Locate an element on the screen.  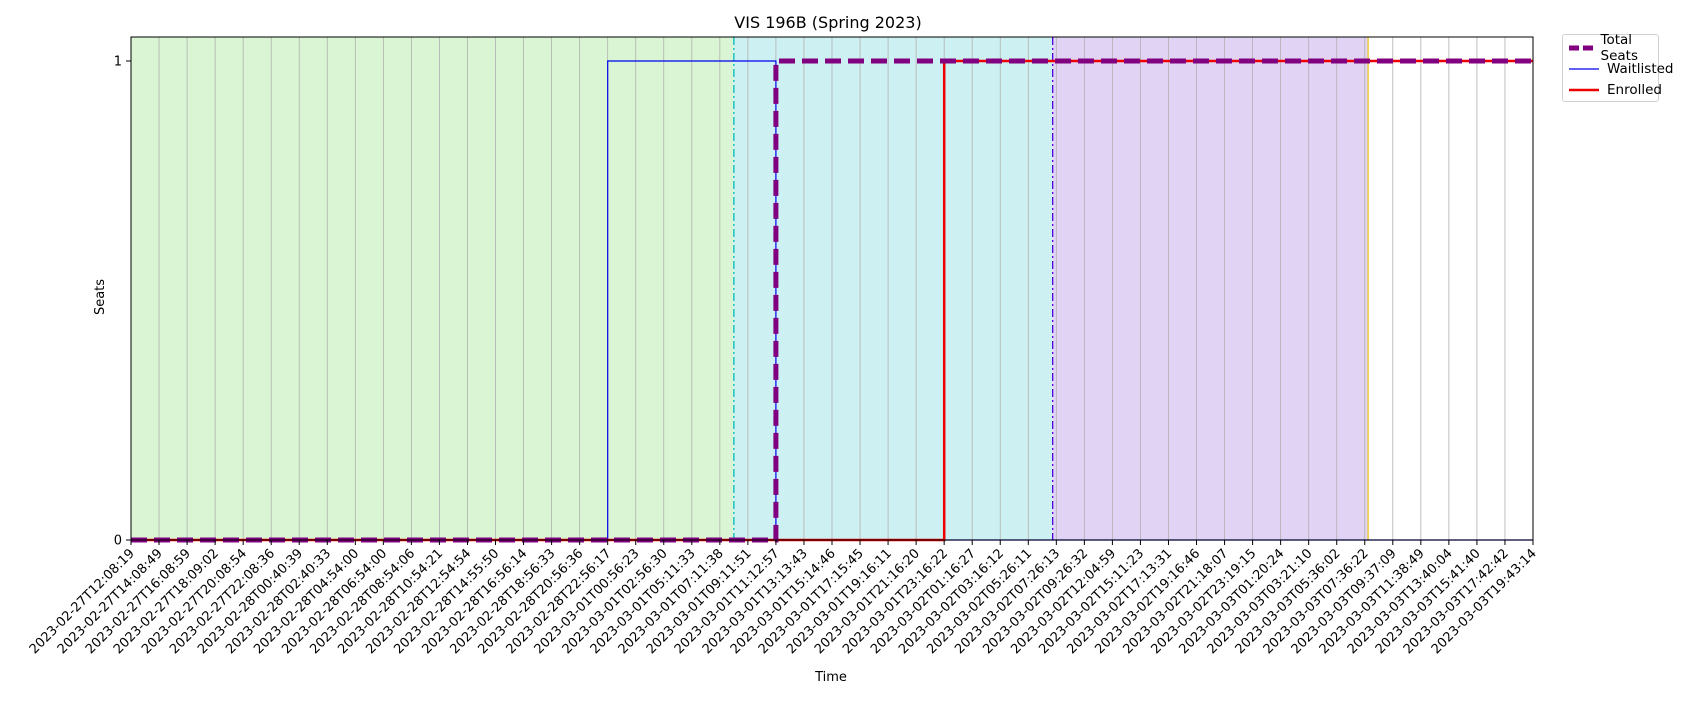
legend-item-waitlisted: Waitlisted is located at coordinates (1621, 69).